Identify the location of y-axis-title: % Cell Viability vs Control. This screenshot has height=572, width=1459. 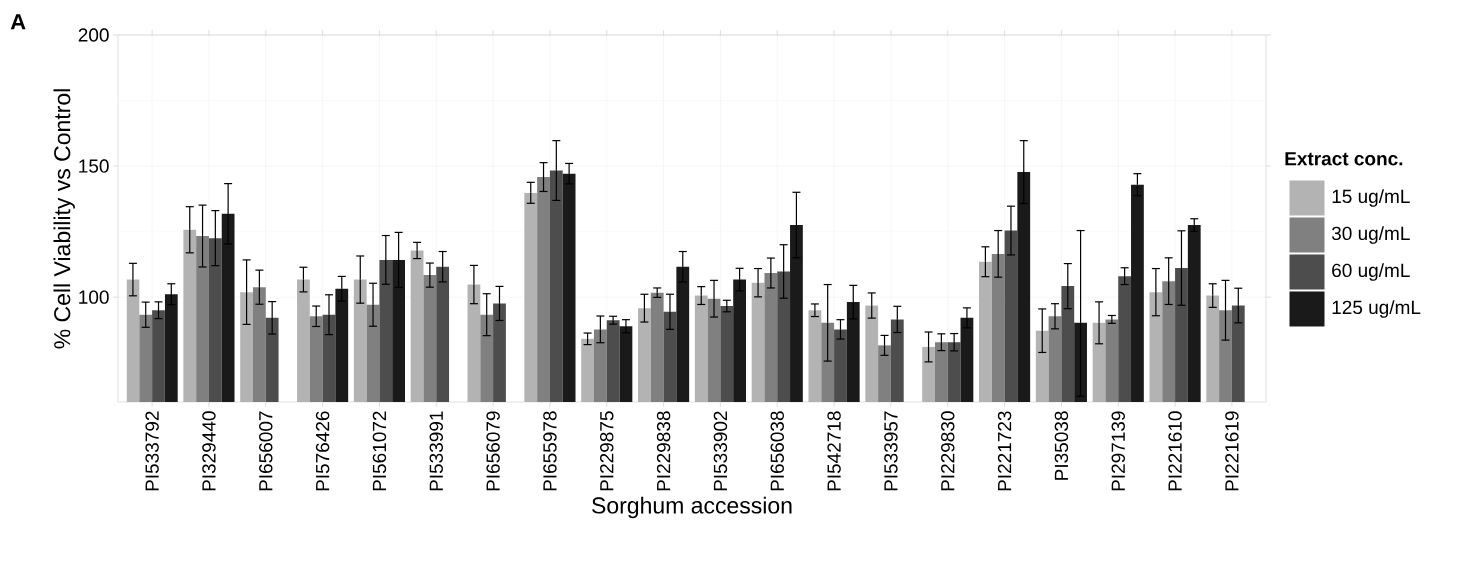
(64, 219).